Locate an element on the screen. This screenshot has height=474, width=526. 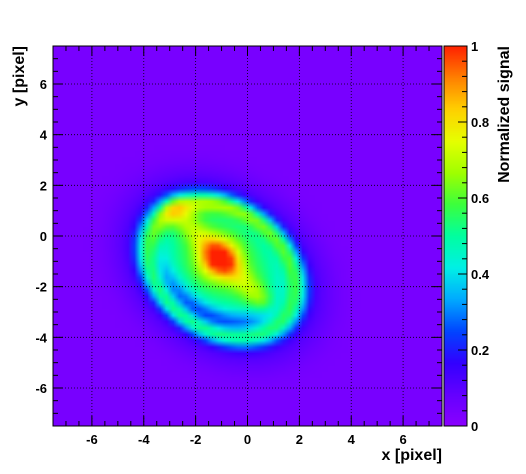
colorbar-tick-label: 1 is located at coordinates (474, 46).